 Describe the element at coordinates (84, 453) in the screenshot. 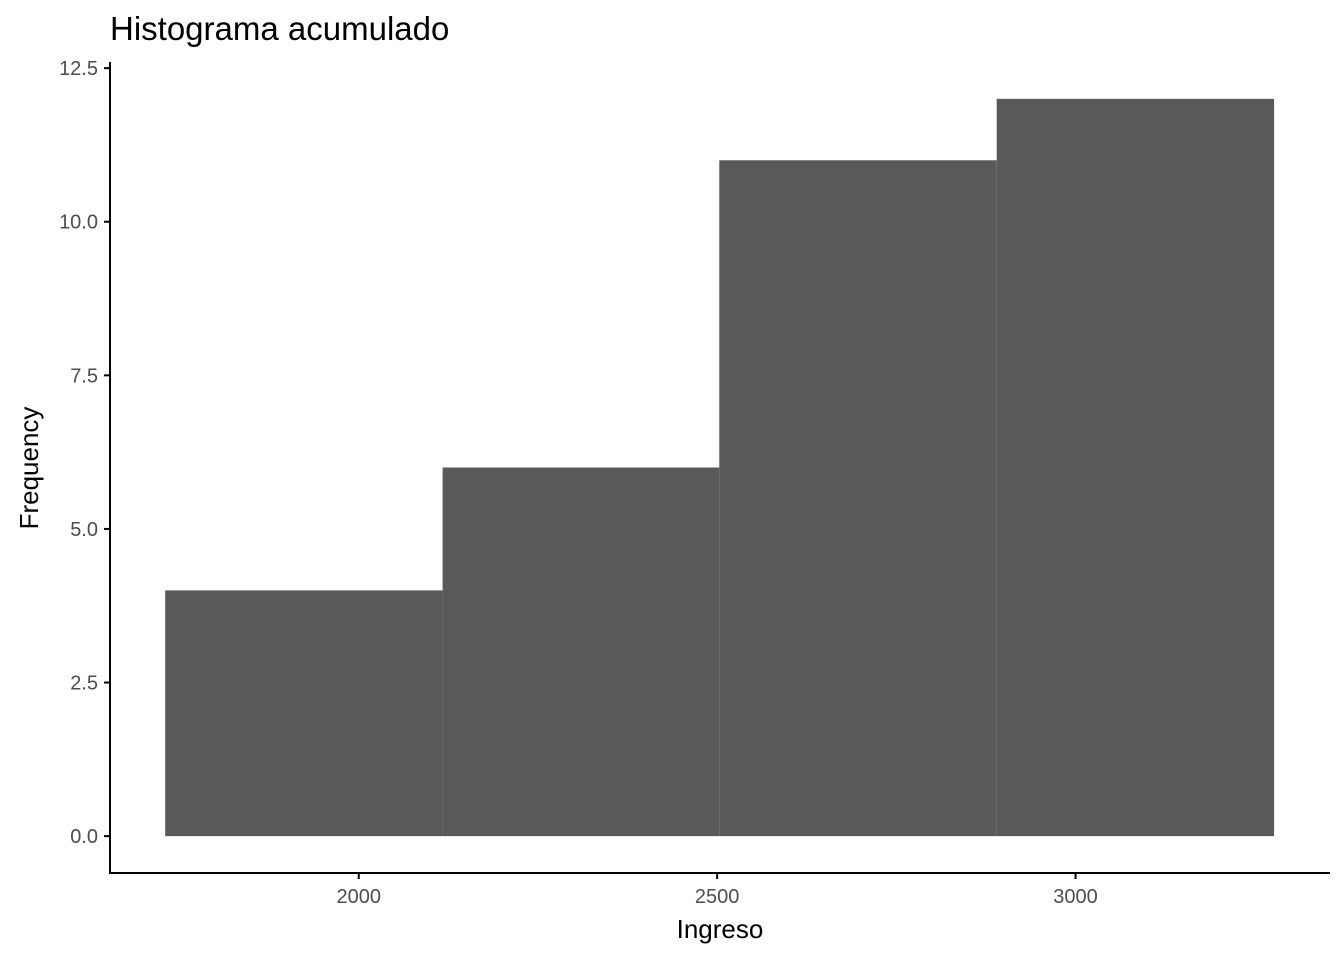

I see `y-axis-ticks: 0.0 2.5 5.0 7.5 10.0 12.5` at that location.